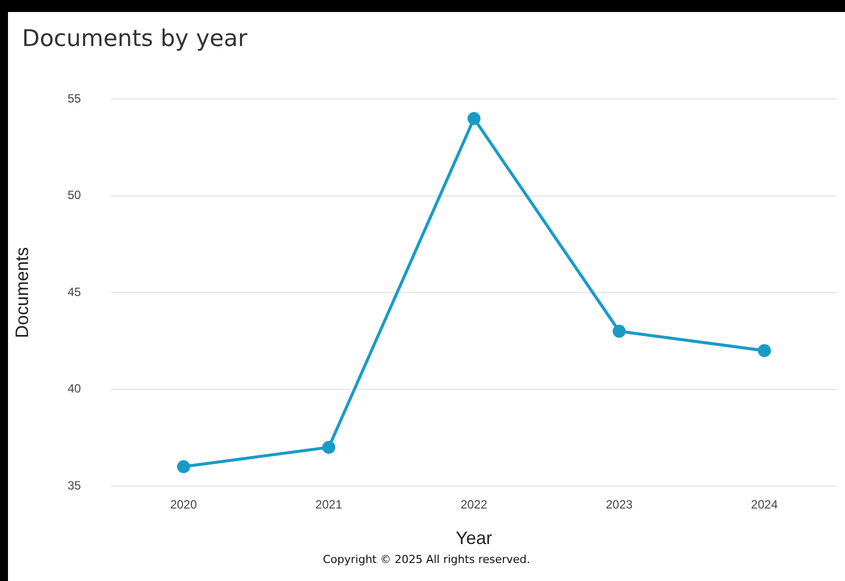  I want to click on chart-title: Documents by year, so click(135, 39).